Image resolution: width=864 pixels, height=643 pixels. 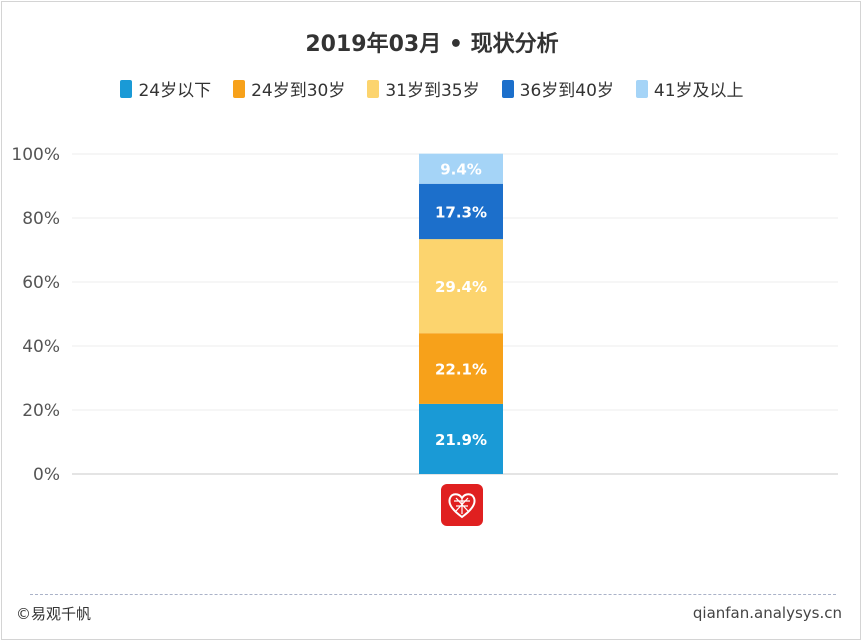 What do you see at coordinates (698, 91) in the screenshot?
I see `legend-label-4: 41岁及以上` at bounding box center [698, 91].